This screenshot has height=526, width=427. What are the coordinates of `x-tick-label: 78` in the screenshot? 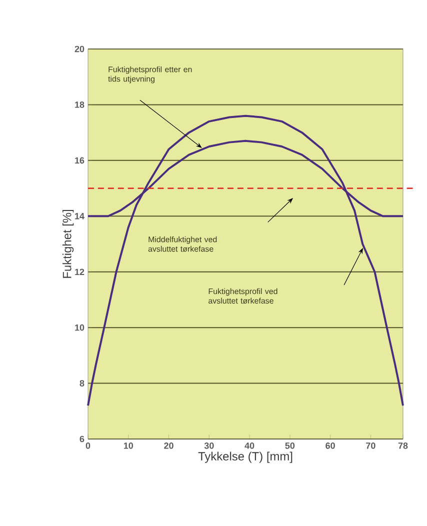 It's located at (403, 445).